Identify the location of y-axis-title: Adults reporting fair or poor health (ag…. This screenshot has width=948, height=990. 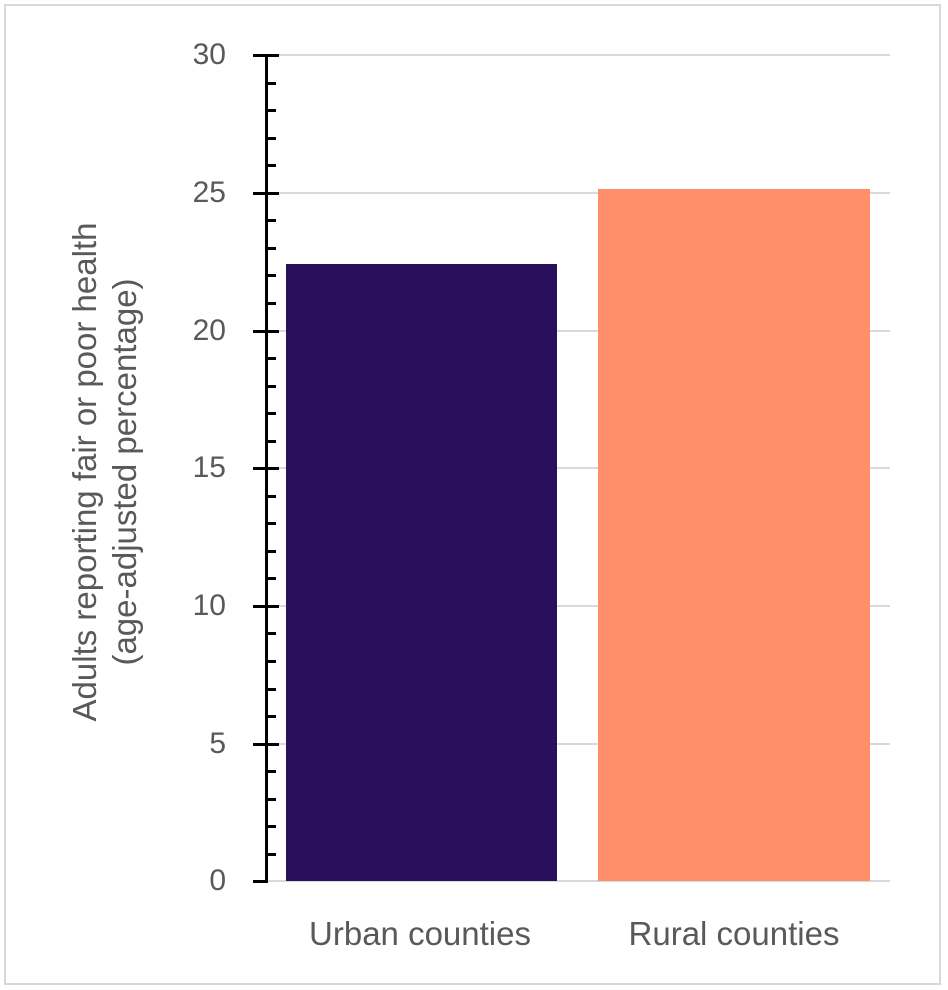
(115, 472).